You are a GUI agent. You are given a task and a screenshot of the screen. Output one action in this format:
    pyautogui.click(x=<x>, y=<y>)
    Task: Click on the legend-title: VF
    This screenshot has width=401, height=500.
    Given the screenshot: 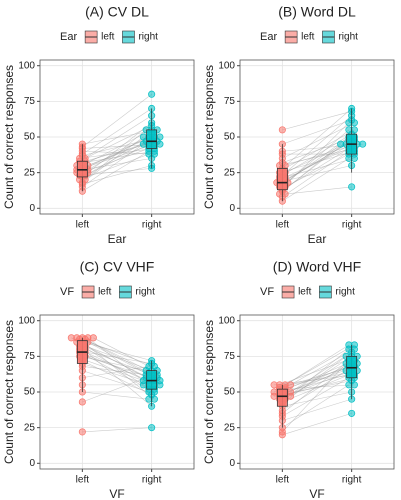 What is the action you would take?
    pyautogui.click(x=267, y=292)
    